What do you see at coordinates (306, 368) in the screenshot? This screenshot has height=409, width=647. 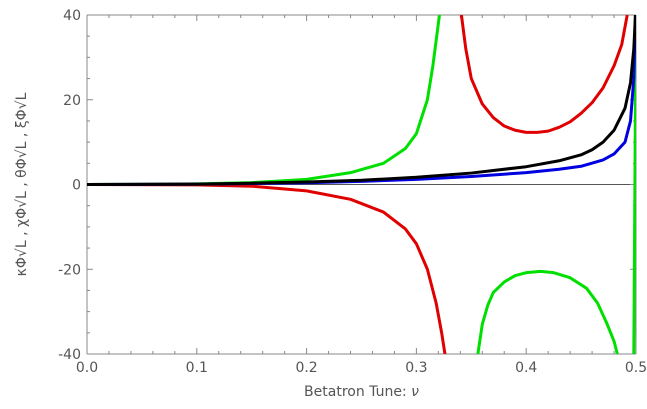 I see `x-tick-label: 0.2` at bounding box center [306, 368].